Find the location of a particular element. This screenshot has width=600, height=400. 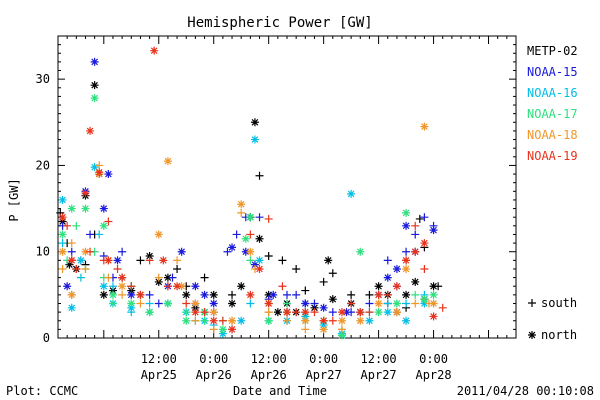

y-tick-label: 10 is located at coordinates (43, 252).